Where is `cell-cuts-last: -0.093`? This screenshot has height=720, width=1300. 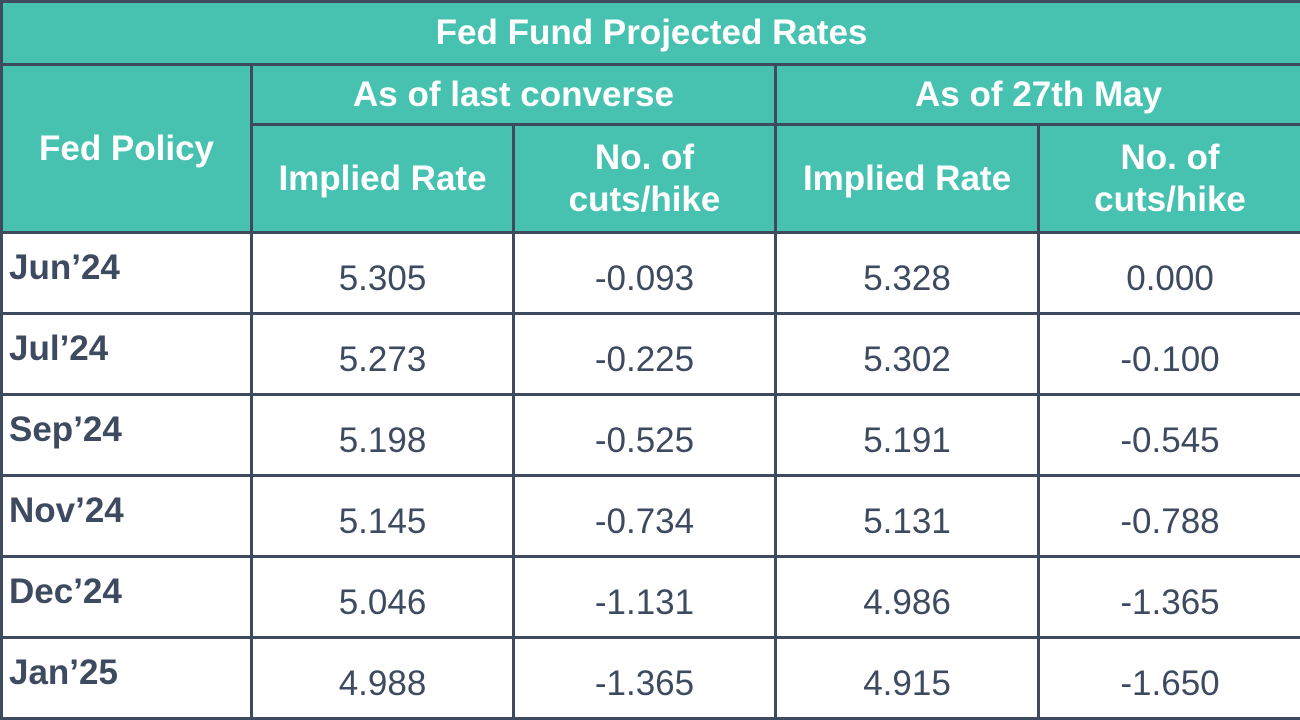
cell-cuts-last: -0.093 is located at coordinates (645, 273).